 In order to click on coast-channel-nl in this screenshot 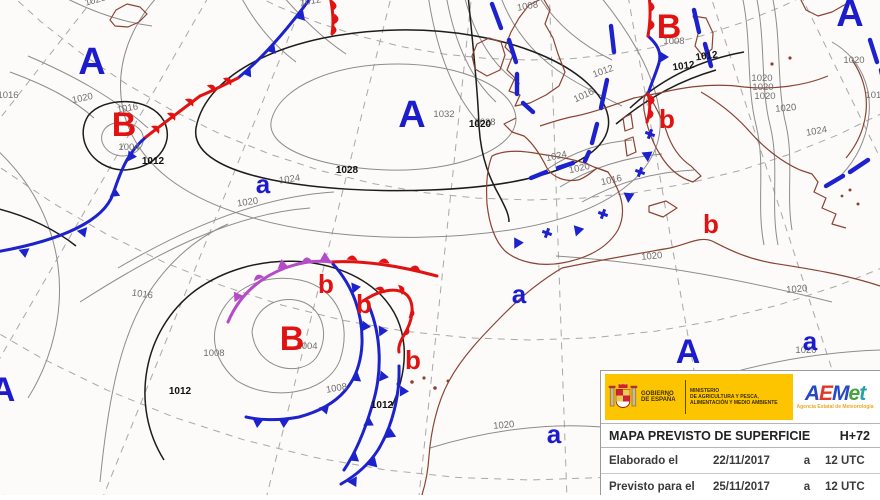, I will do `click(602, 109)`.